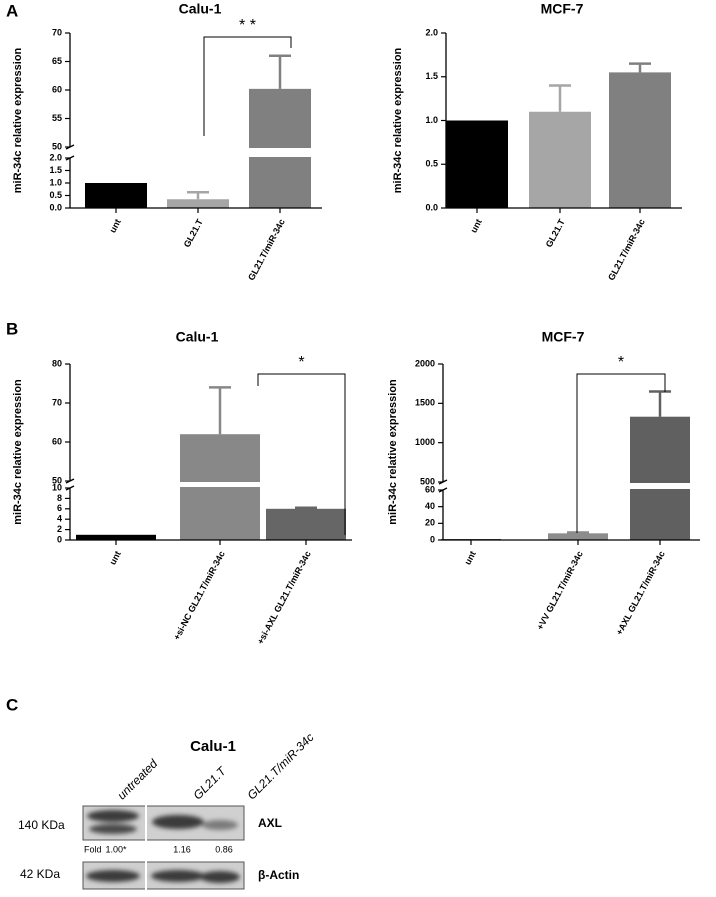 This screenshot has height=897, width=716. What do you see at coordinates (40, 874) in the screenshot?
I see `size-label: 42 KDa` at bounding box center [40, 874].